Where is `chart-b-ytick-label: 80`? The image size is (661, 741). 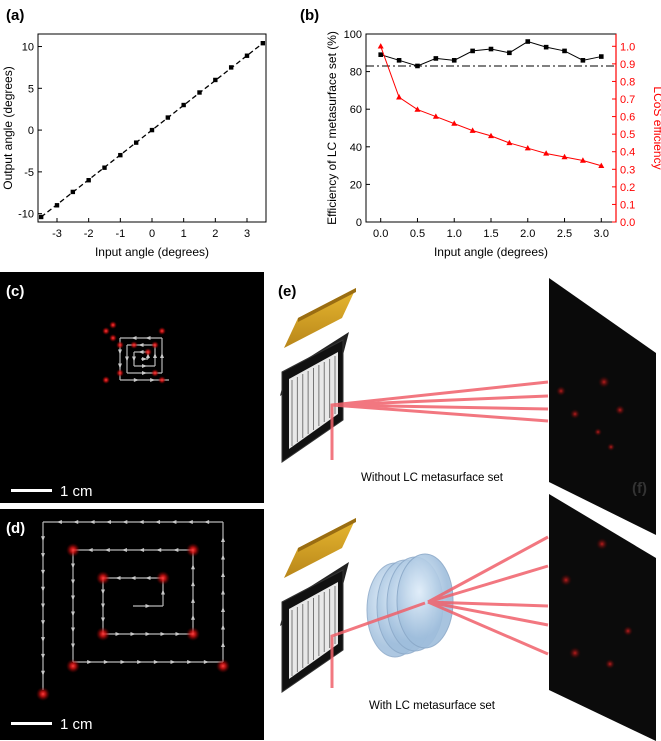
chart-b-ytick-label: 80 is located at coordinates (356, 73).